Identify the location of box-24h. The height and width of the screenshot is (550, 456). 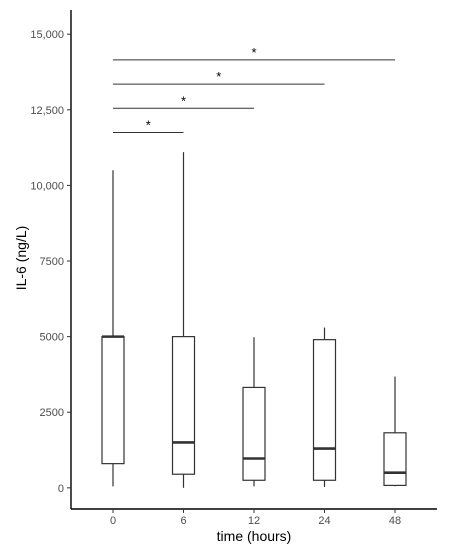
(324, 407).